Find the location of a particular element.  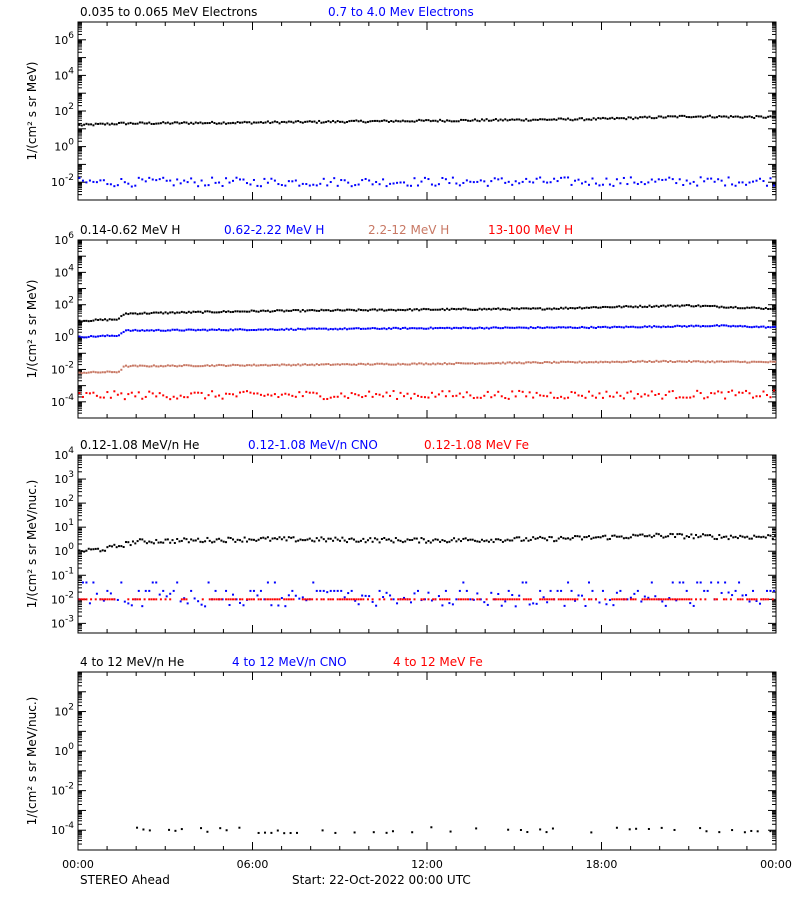

y-axis-title: 1/(cm² s sr MeV) is located at coordinates (32, 111).